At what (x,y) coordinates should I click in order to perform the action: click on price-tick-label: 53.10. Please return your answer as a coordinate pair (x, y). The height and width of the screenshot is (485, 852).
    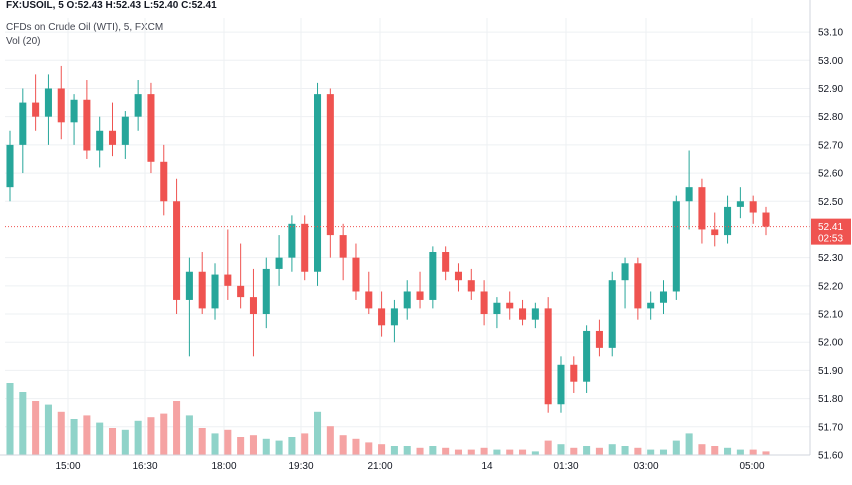
    Looking at the image, I should click on (830, 33).